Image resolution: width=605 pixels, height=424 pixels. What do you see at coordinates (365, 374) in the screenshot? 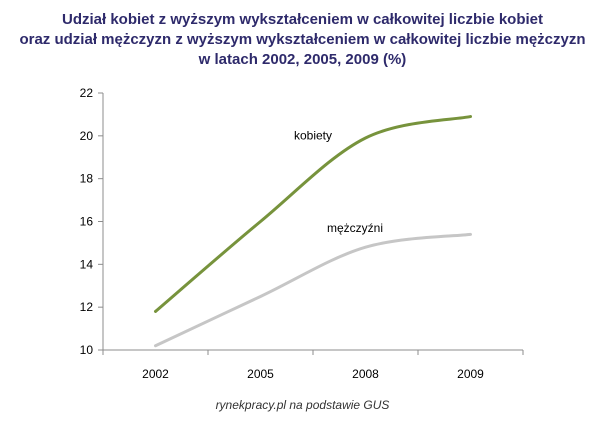
I see `x-tick-label: 2008` at bounding box center [365, 374].